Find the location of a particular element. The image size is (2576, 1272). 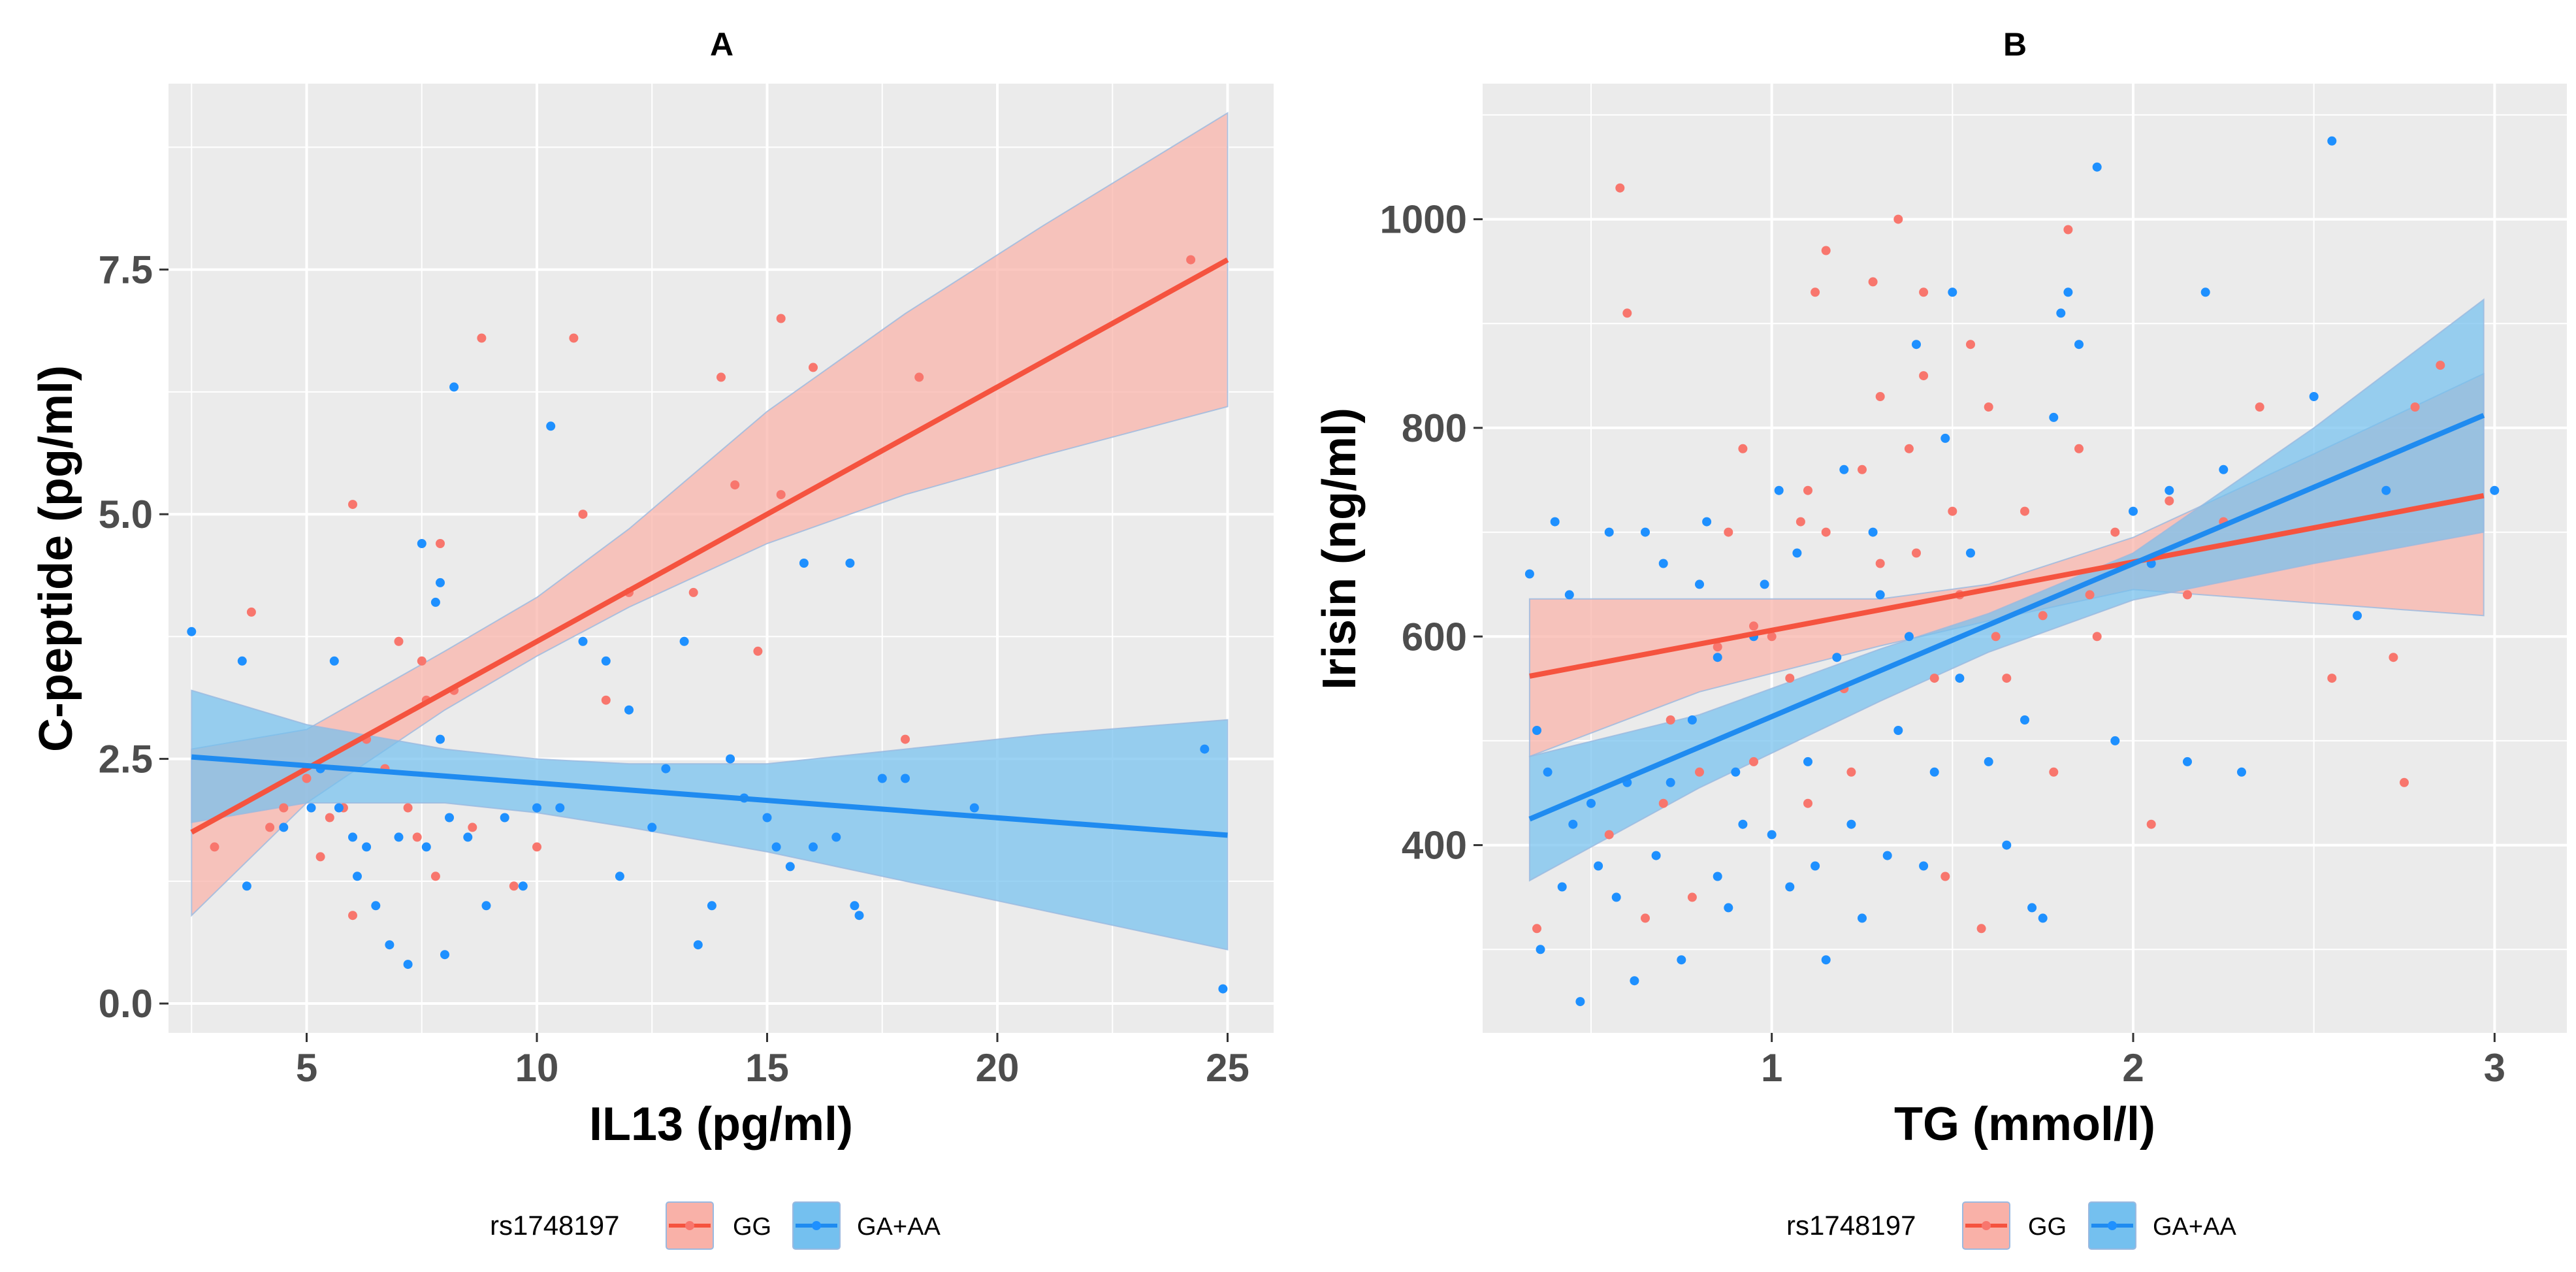

legend-a-label-gaaa: GA+AA is located at coordinates (899, 1227).